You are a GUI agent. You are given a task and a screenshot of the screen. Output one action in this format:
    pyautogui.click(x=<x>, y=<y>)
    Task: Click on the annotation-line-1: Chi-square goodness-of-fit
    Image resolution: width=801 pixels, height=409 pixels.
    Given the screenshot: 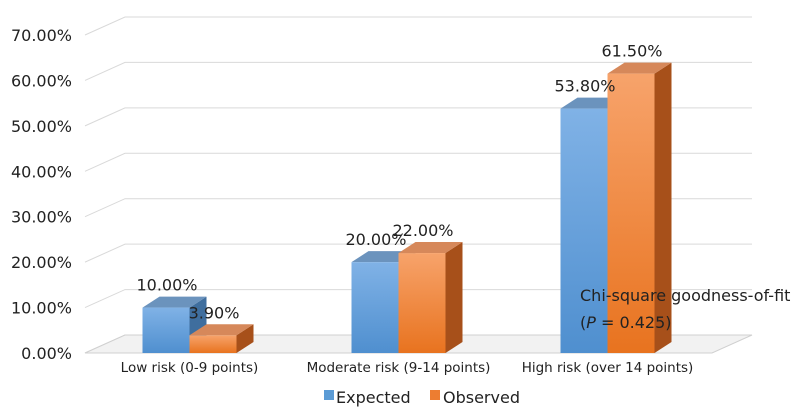 What is the action you would take?
    pyautogui.click(x=685, y=295)
    